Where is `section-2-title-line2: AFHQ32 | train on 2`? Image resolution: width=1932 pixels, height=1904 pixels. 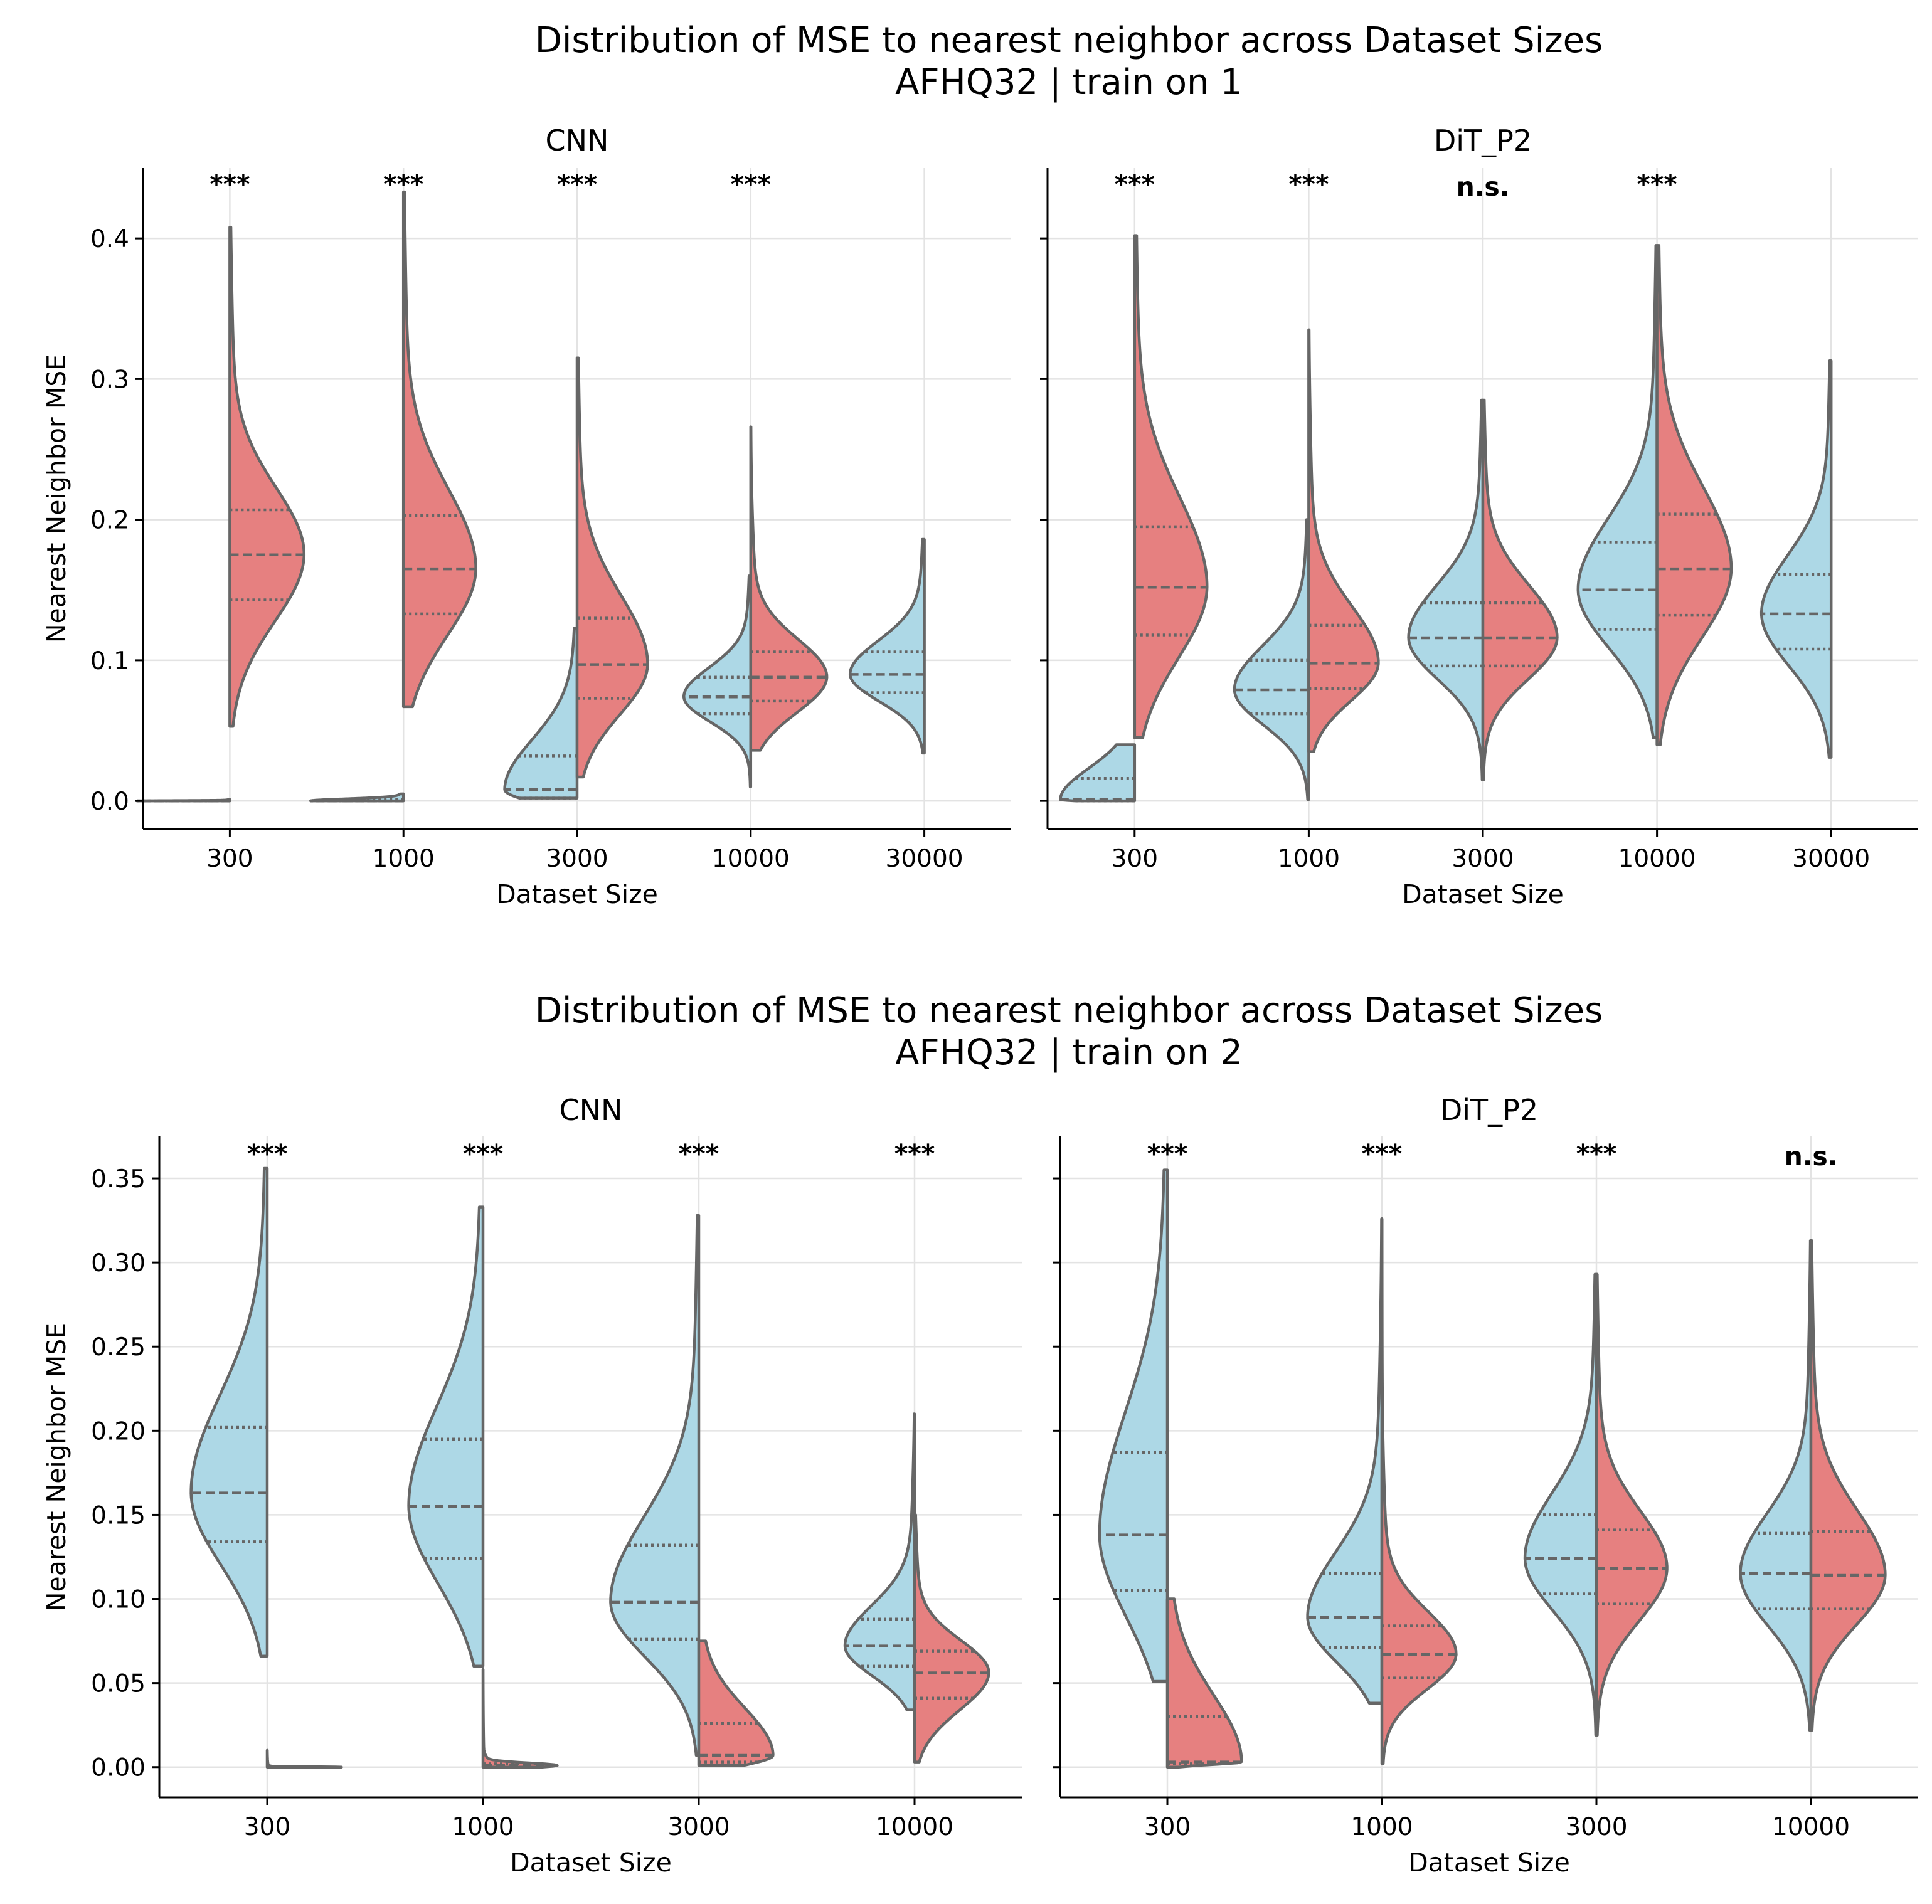
section-2-title-line2: AFHQ32 | train on 2 is located at coordinates (1069, 1052).